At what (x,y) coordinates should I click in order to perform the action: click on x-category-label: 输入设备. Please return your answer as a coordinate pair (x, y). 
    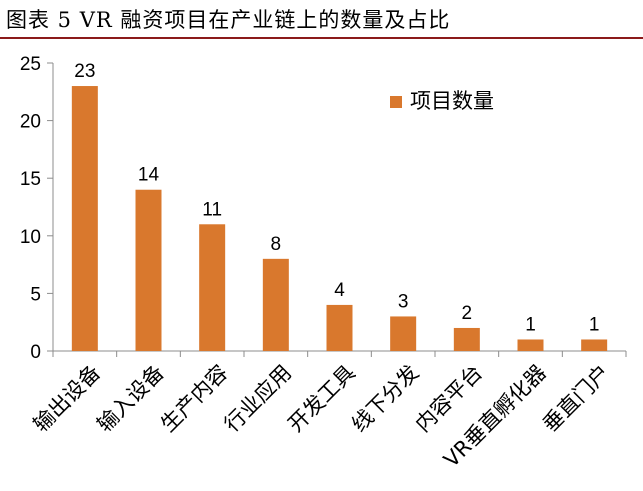
    Looking at the image, I should click on (130, 398).